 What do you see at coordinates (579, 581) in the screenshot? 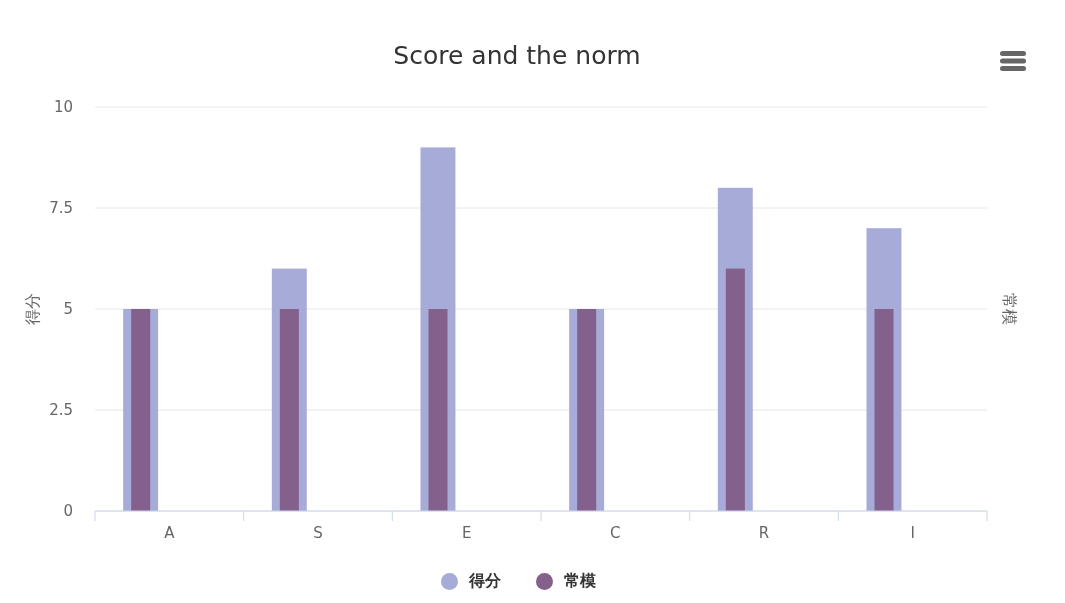
I see `legend-label: 常模` at bounding box center [579, 581].